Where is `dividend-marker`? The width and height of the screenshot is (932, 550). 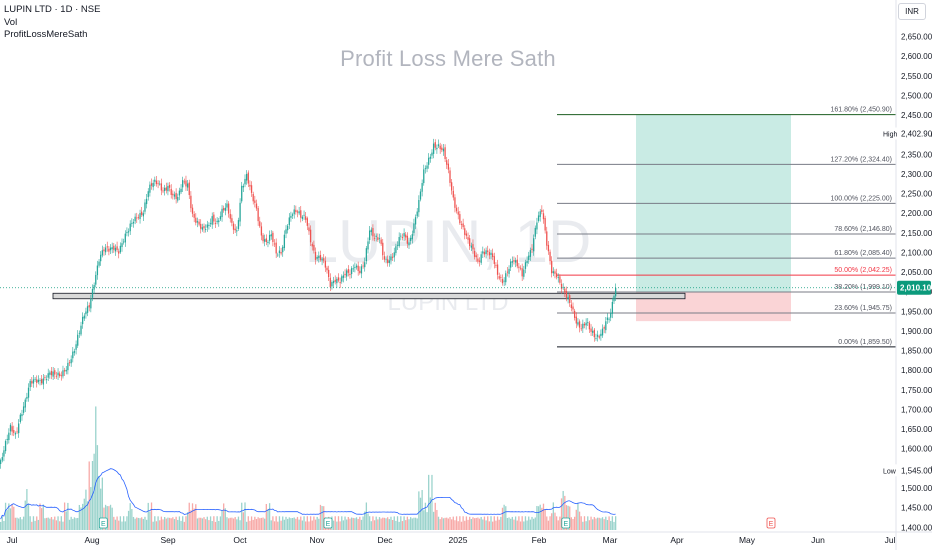 dividend-marker is located at coordinates (771, 523).